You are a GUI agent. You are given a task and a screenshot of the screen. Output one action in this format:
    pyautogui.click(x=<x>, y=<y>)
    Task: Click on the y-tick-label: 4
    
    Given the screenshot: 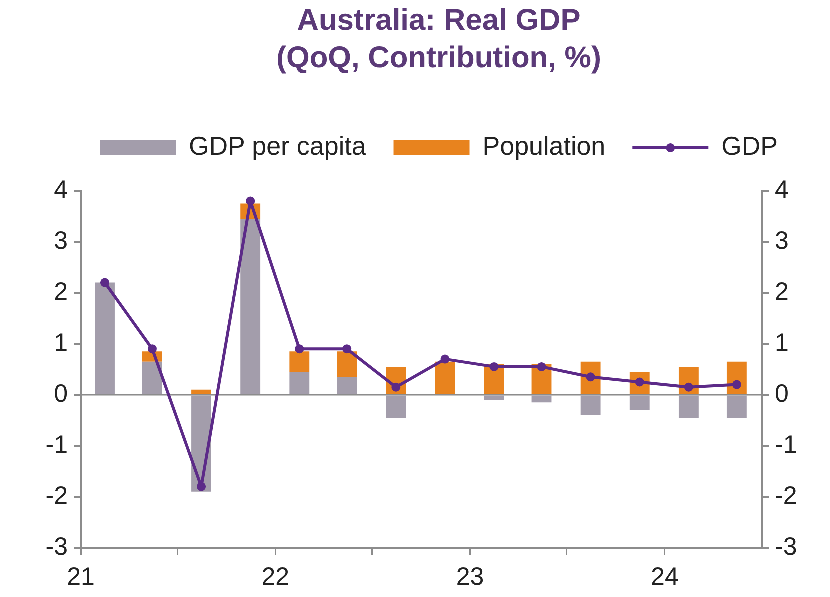 What is the action you would take?
    pyautogui.click(x=61, y=190)
    